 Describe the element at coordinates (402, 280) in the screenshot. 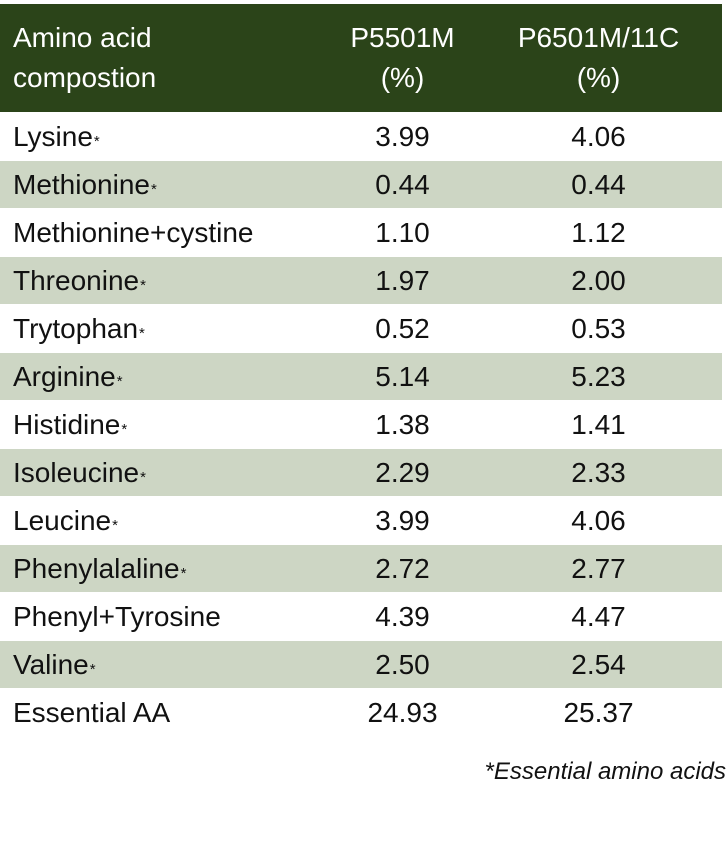

I see `p5501m-value: 1.97` at that location.